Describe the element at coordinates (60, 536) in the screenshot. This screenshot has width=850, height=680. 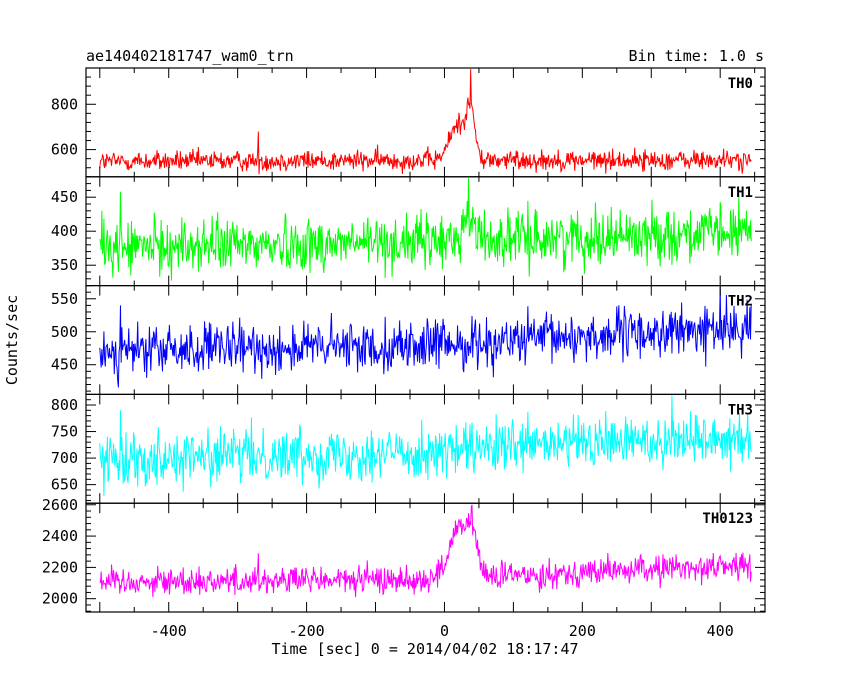
I see `y-tick-label: 2400` at that location.